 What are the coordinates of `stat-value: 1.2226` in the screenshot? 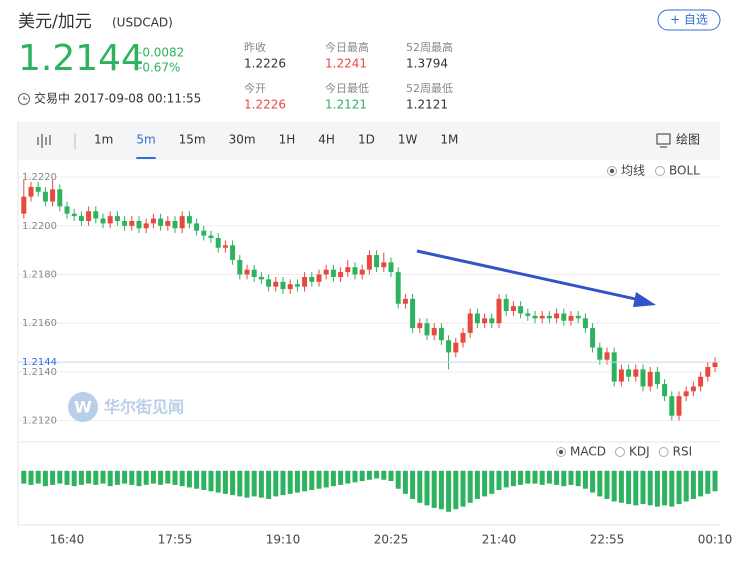 It's located at (265, 64).